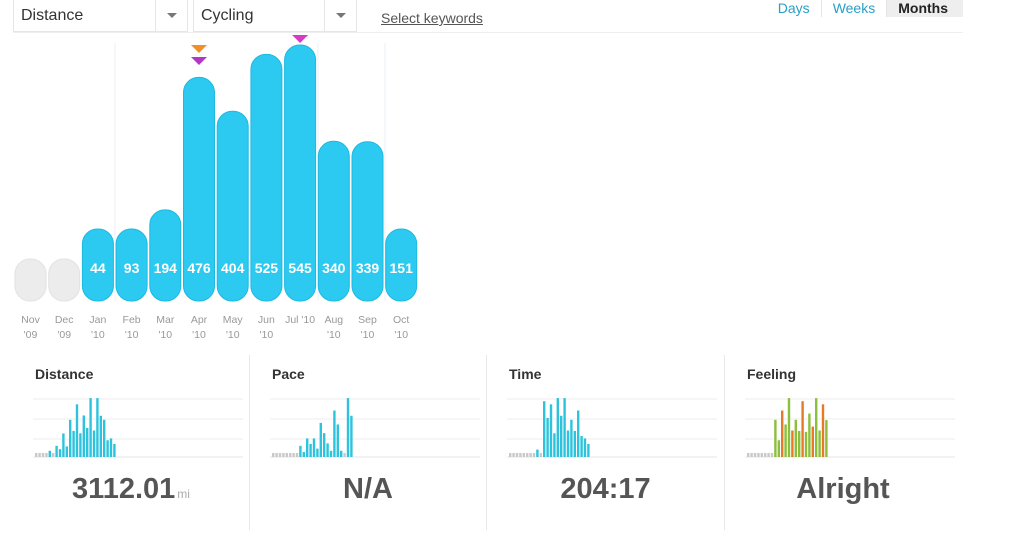 The width and height of the screenshot is (1022, 535). What do you see at coordinates (334, 268) in the screenshot?
I see `bar-value-label: 340` at bounding box center [334, 268].